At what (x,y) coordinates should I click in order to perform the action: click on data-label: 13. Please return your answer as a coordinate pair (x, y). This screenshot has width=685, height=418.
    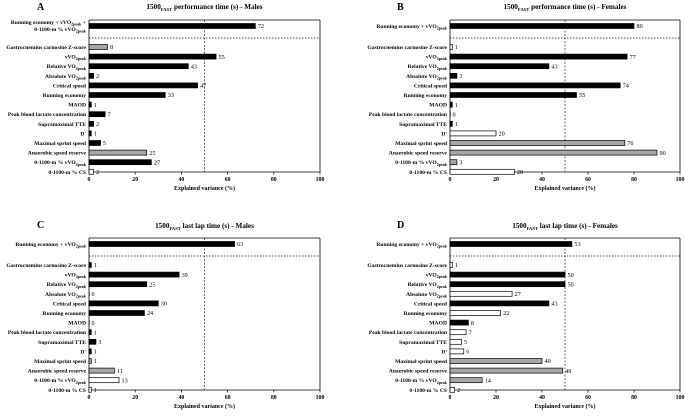
    Looking at the image, I should click on (125, 380).